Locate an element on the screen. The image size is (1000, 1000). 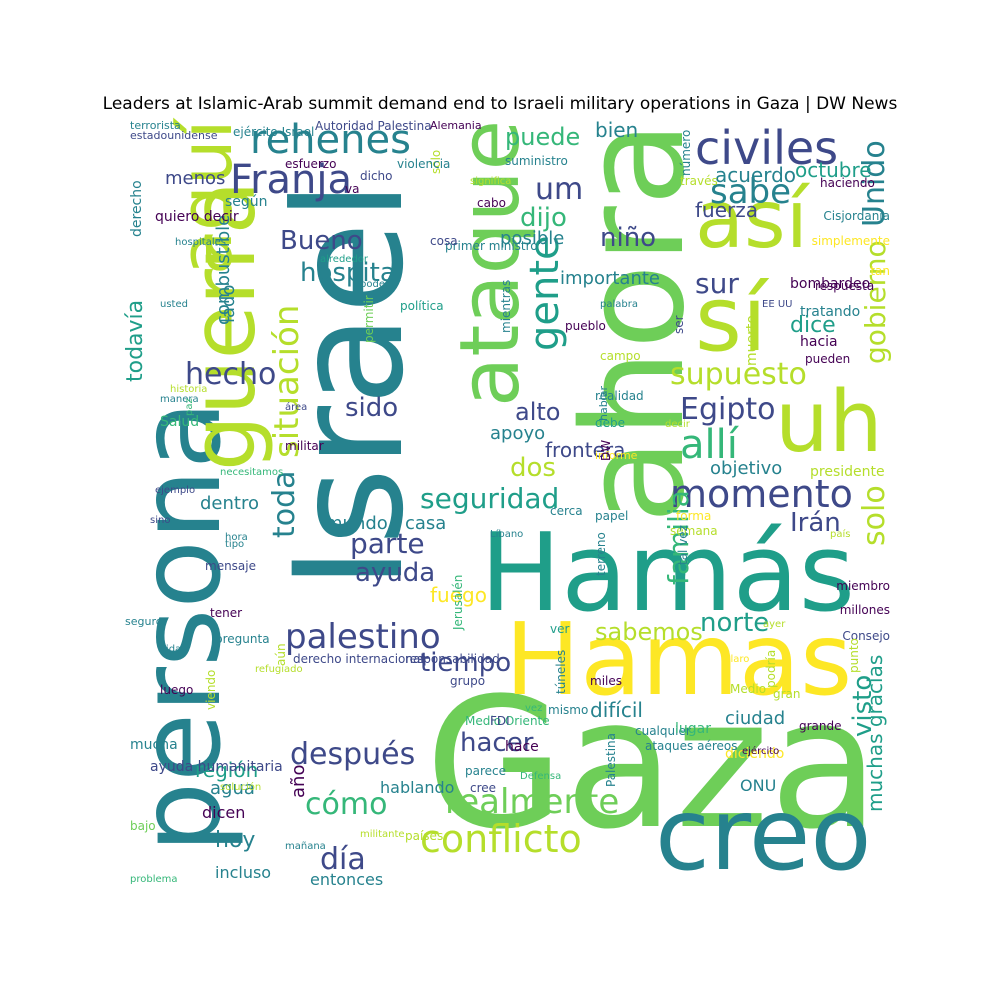
word-mucha: mucha is located at coordinates (154, 745).